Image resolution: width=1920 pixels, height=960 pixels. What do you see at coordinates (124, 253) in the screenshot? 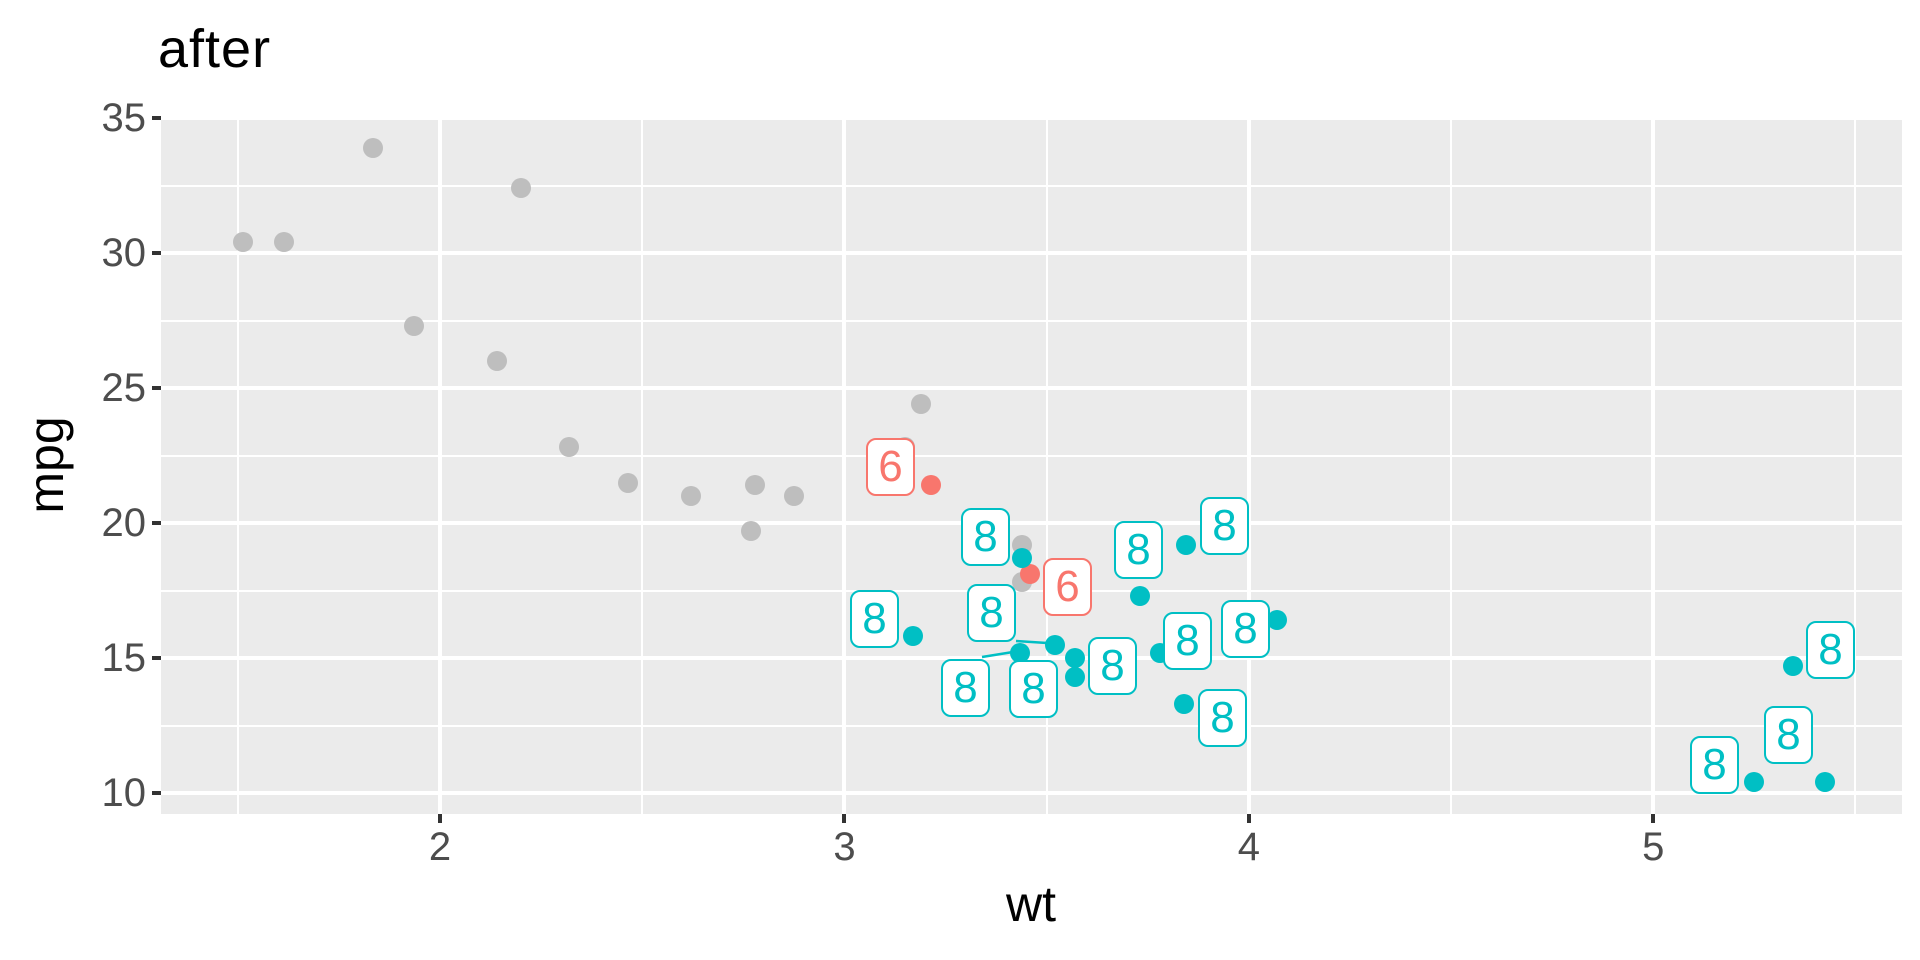
I see `y-tick-label: 30` at bounding box center [124, 253].